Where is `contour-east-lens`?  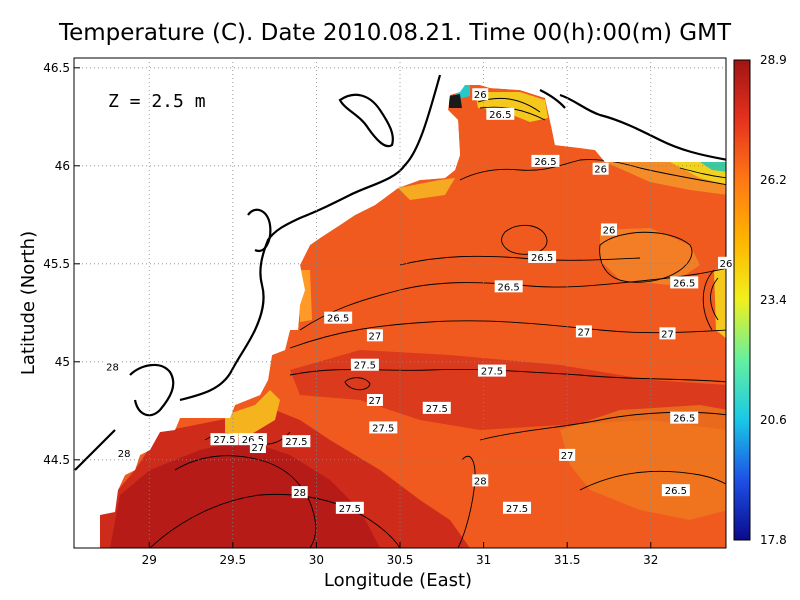
contour-east-lens is located at coordinates (708, 300).